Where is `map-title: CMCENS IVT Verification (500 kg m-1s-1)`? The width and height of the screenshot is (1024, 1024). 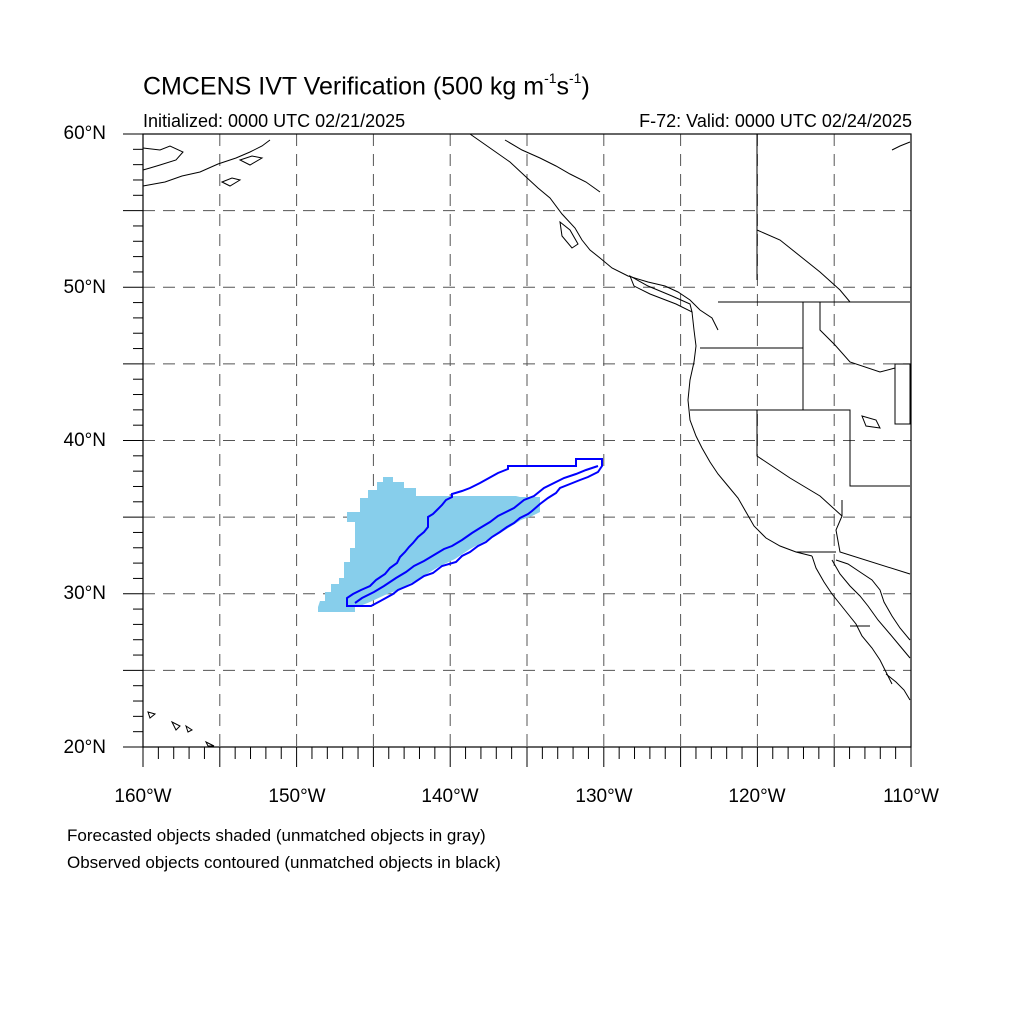 map-title: CMCENS IVT Verification (500 kg m-1s-1) is located at coordinates (366, 85).